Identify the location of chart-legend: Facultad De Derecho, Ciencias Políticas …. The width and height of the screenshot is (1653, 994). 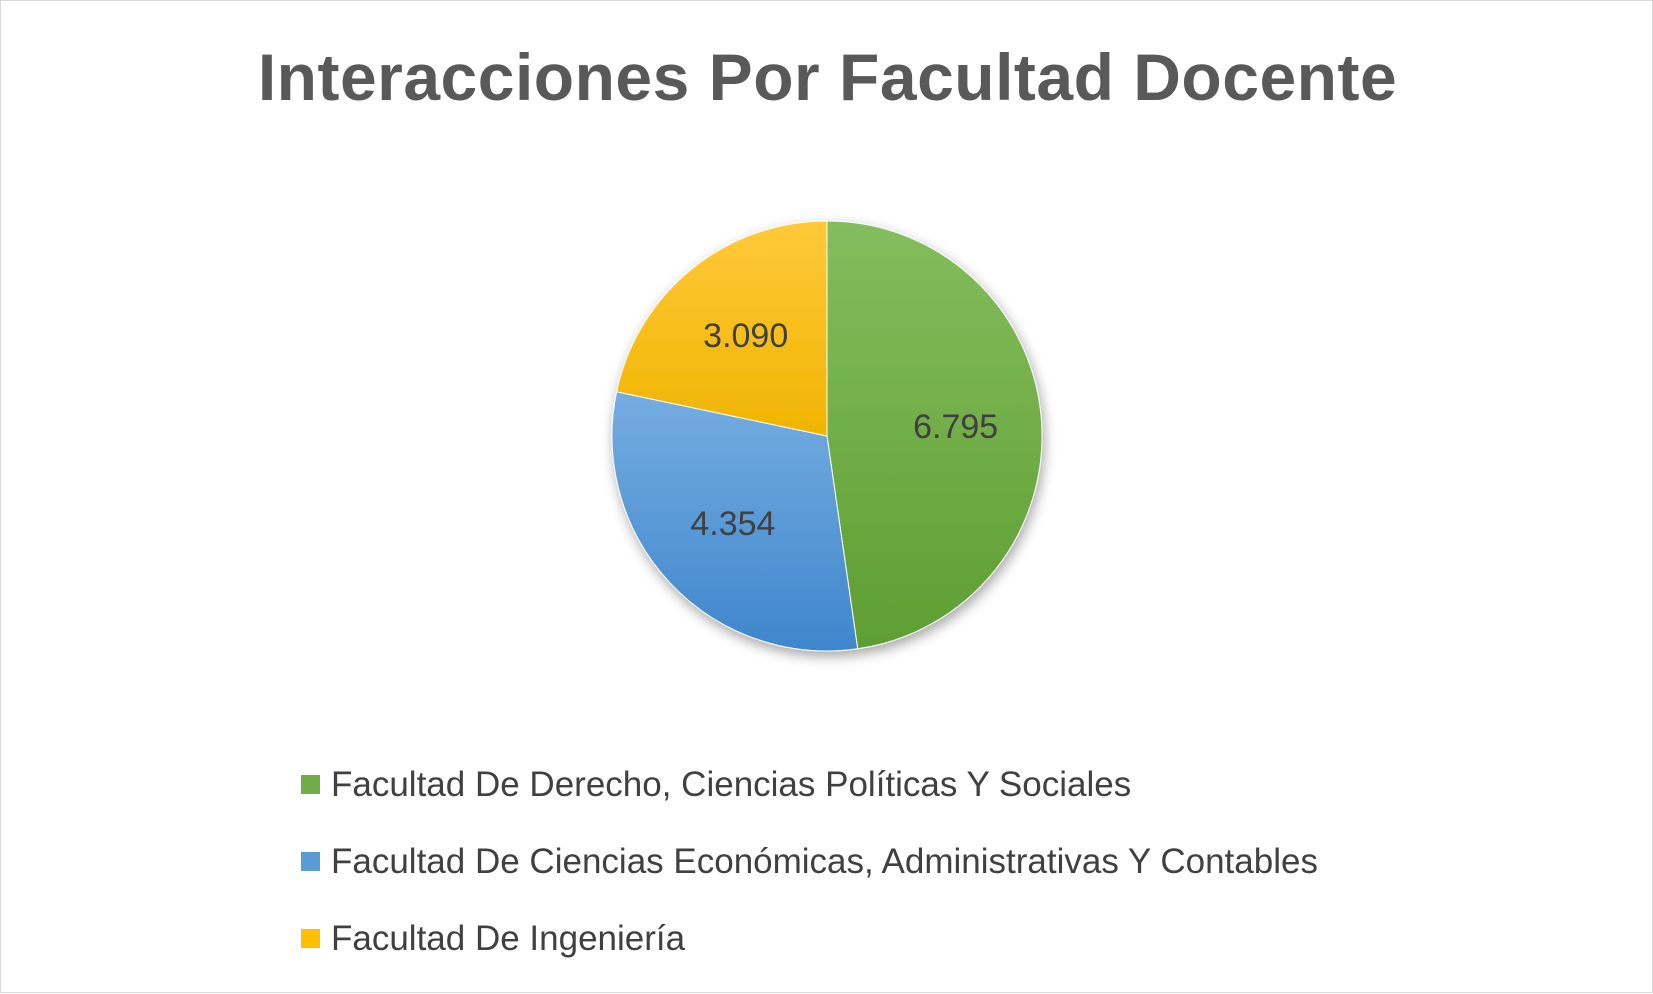
(809, 861).